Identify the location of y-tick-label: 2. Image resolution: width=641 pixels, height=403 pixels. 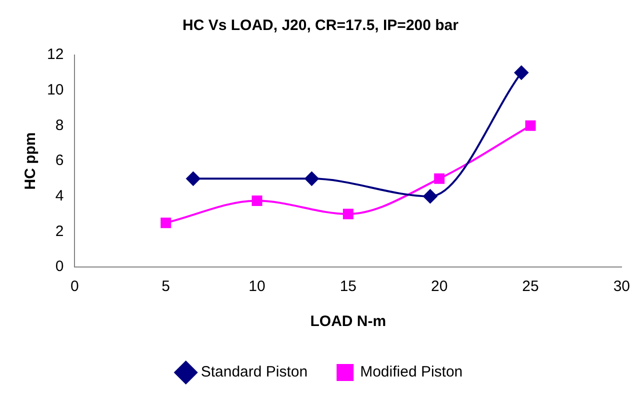
(59, 231).